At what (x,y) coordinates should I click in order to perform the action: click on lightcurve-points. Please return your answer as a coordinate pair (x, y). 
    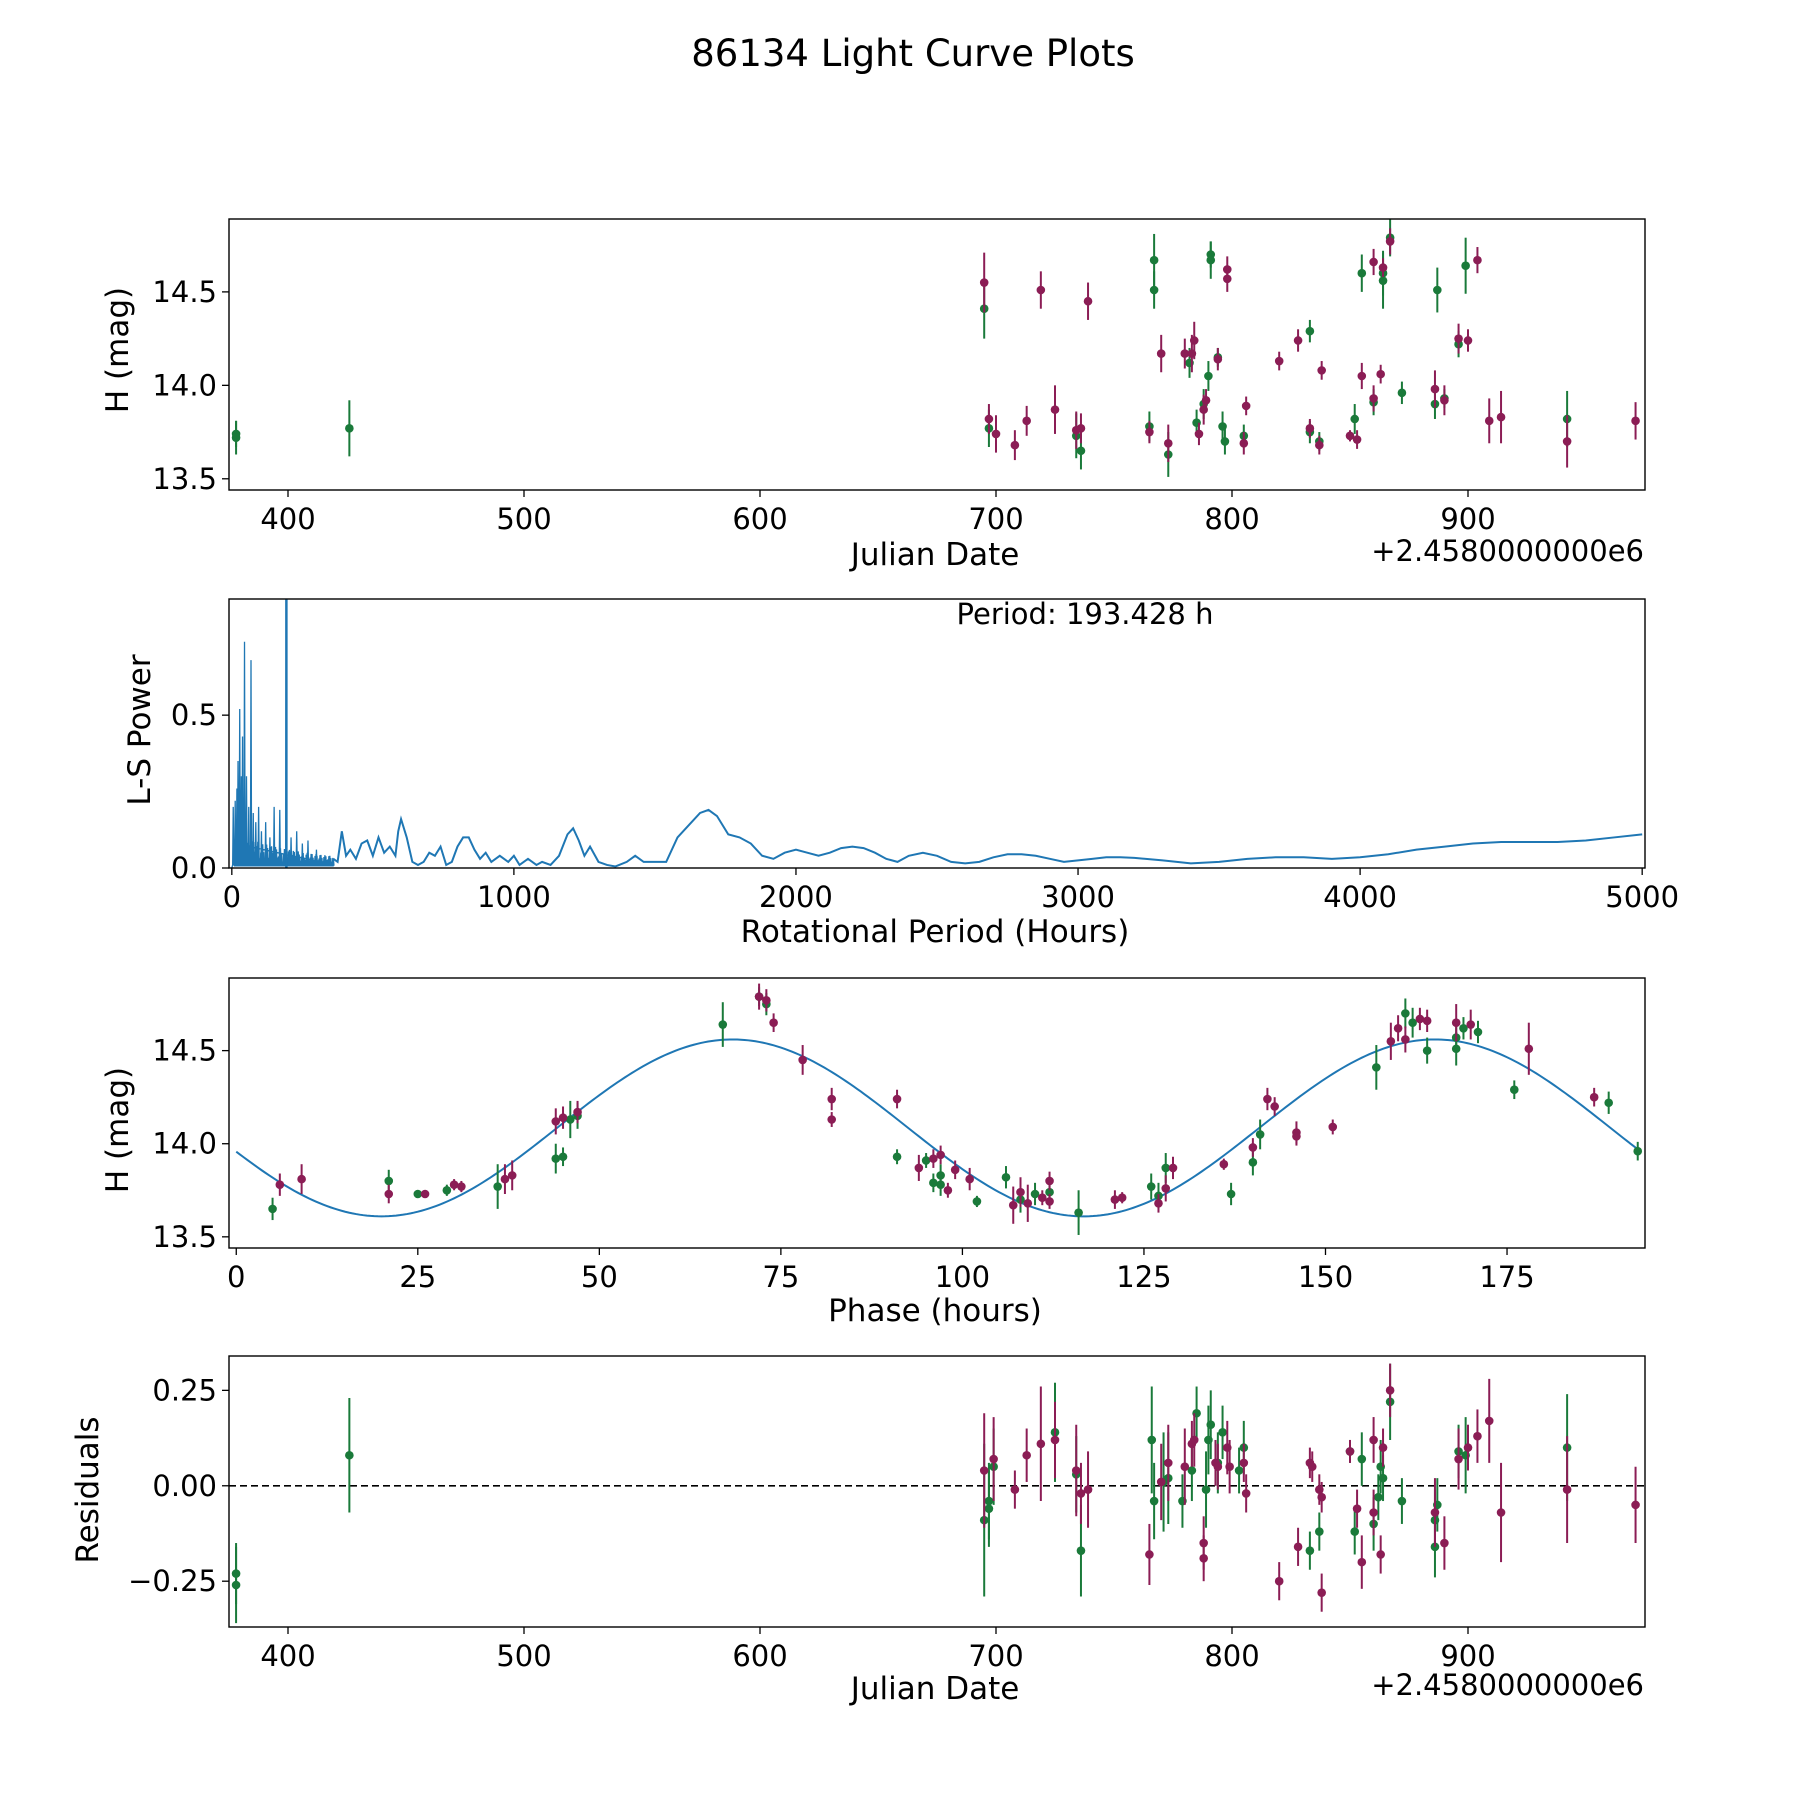
    Looking at the image, I should click on (935, 348).